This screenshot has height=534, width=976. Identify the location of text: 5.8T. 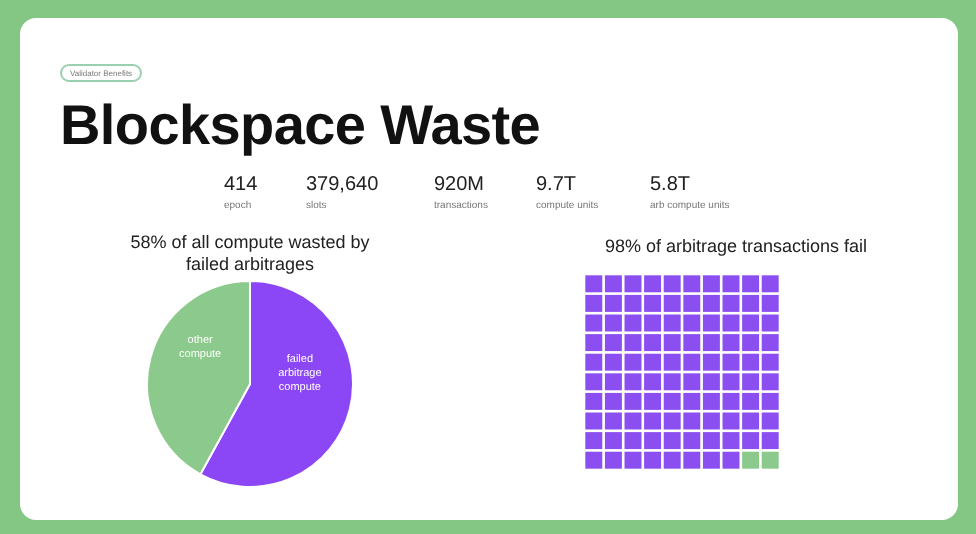
(670, 185).